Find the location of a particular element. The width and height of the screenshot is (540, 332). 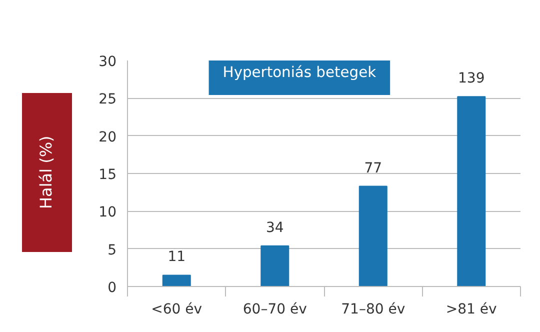

y-tick-label: 20 is located at coordinates (107, 137).